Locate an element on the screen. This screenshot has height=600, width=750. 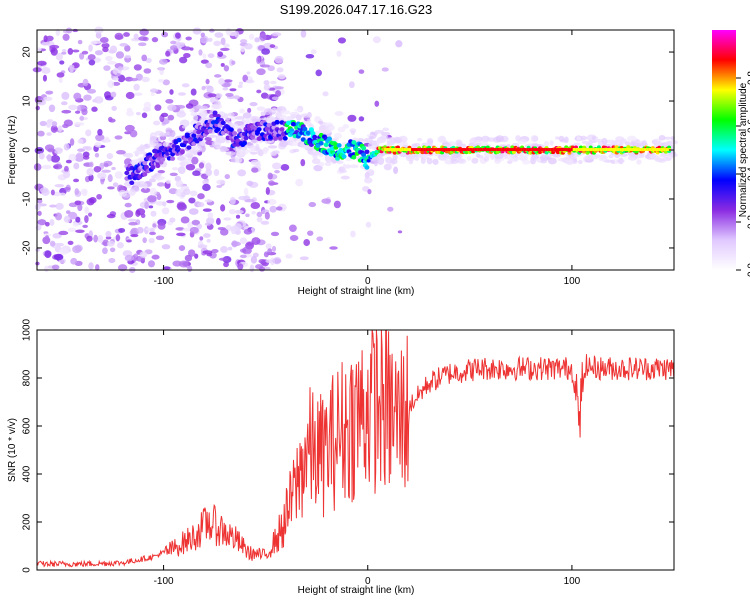
colorbar-tick-label: 0.6 is located at coordinates (748, 126).